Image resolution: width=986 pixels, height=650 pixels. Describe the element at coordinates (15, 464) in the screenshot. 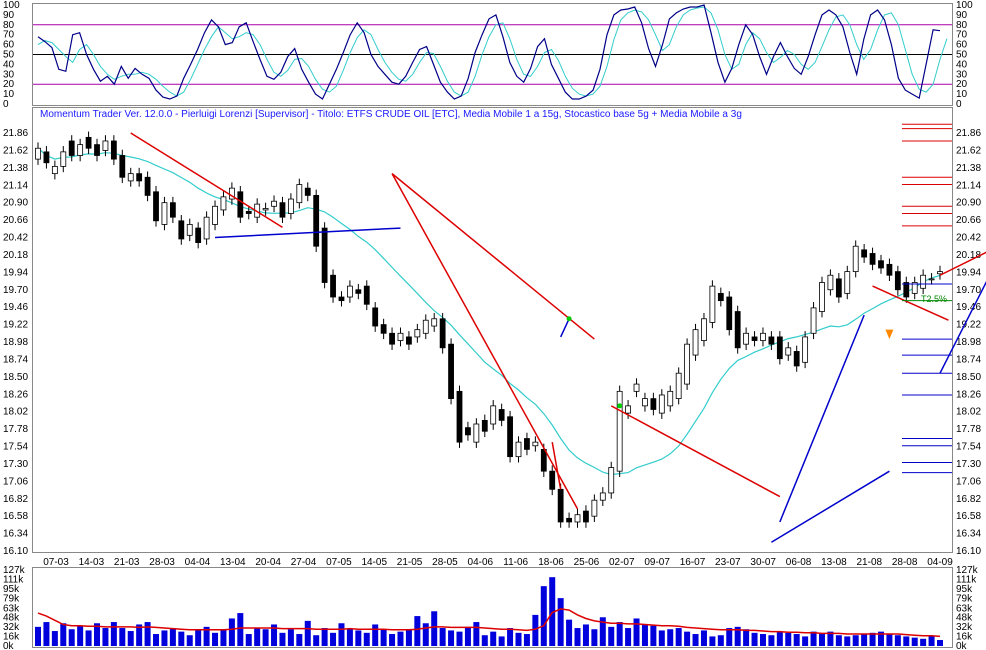

I see `price-tick-label-left: 17.30` at that location.